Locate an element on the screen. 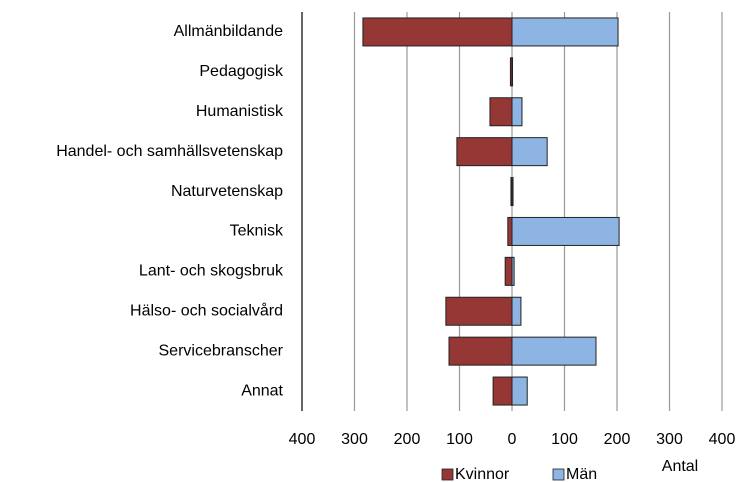 This screenshot has height=482, width=739. y-tick-label: Lant- och skogsbruk is located at coordinates (211, 271).